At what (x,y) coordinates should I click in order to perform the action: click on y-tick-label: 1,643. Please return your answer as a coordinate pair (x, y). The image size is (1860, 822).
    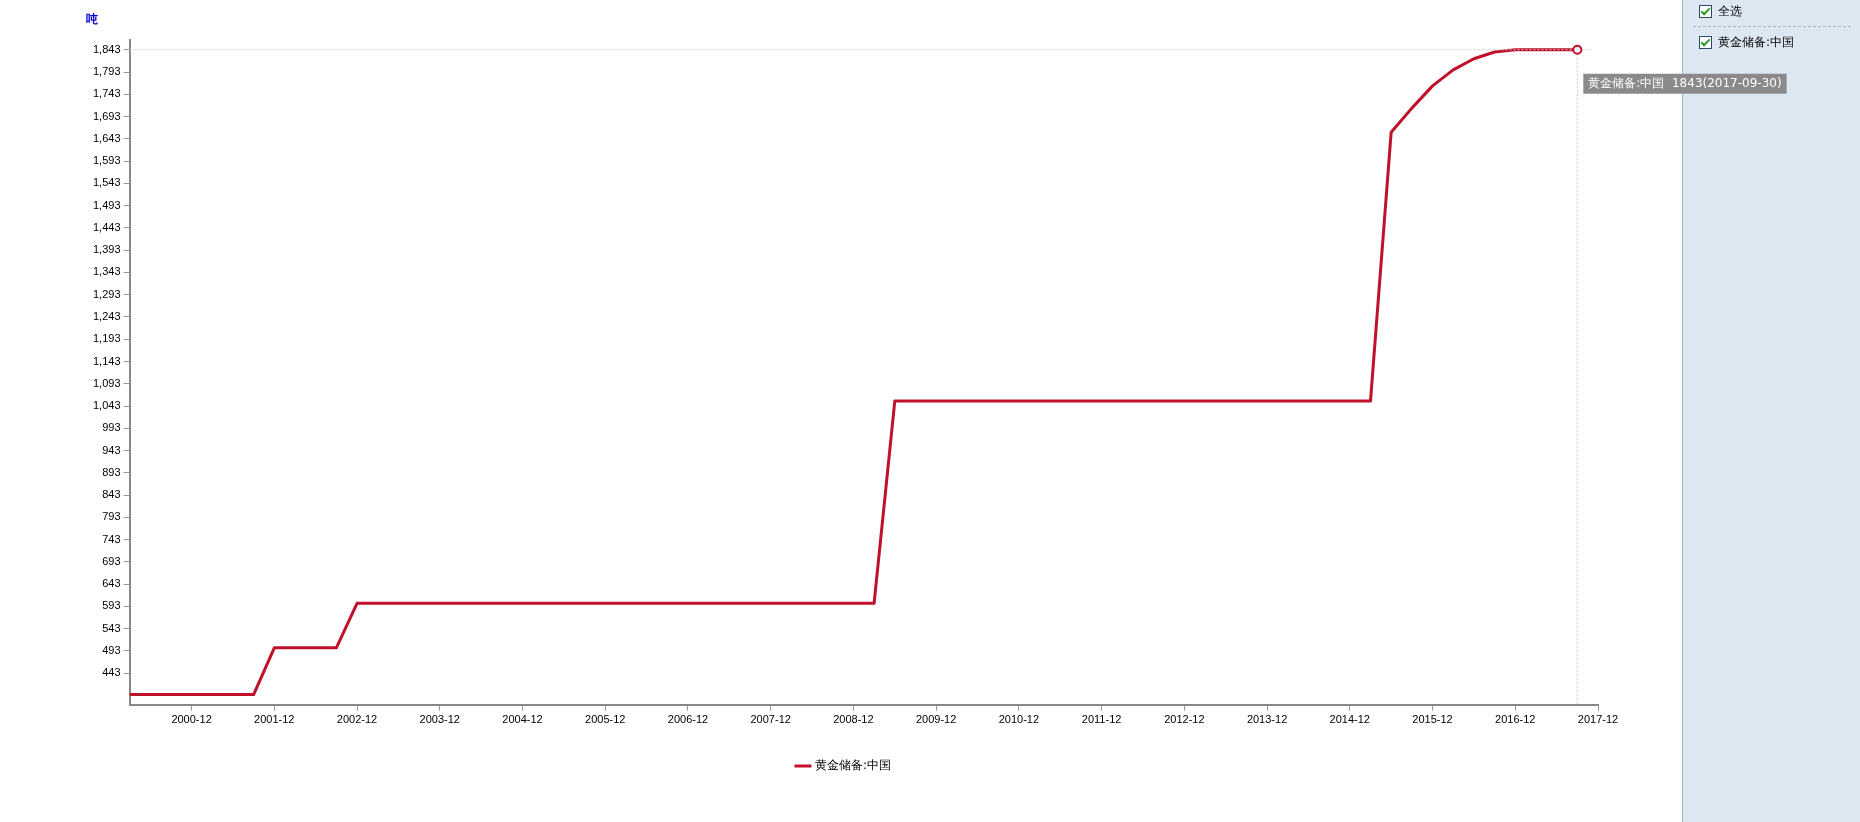
    Looking at the image, I should click on (107, 137).